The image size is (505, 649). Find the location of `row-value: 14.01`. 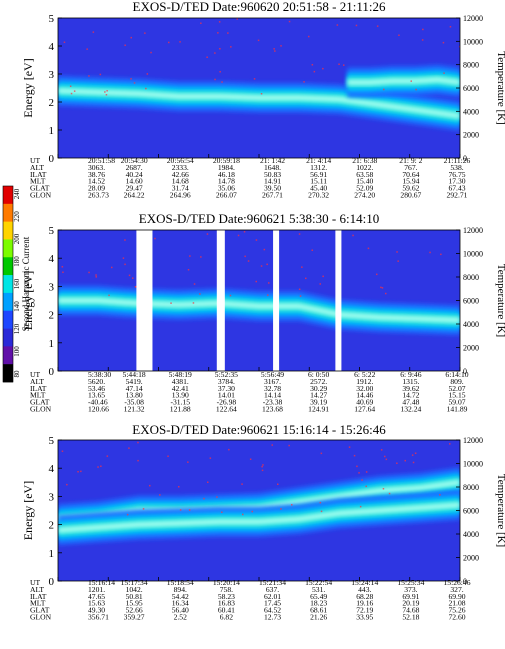

row-value: 14.01 is located at coordinates (226, 395).